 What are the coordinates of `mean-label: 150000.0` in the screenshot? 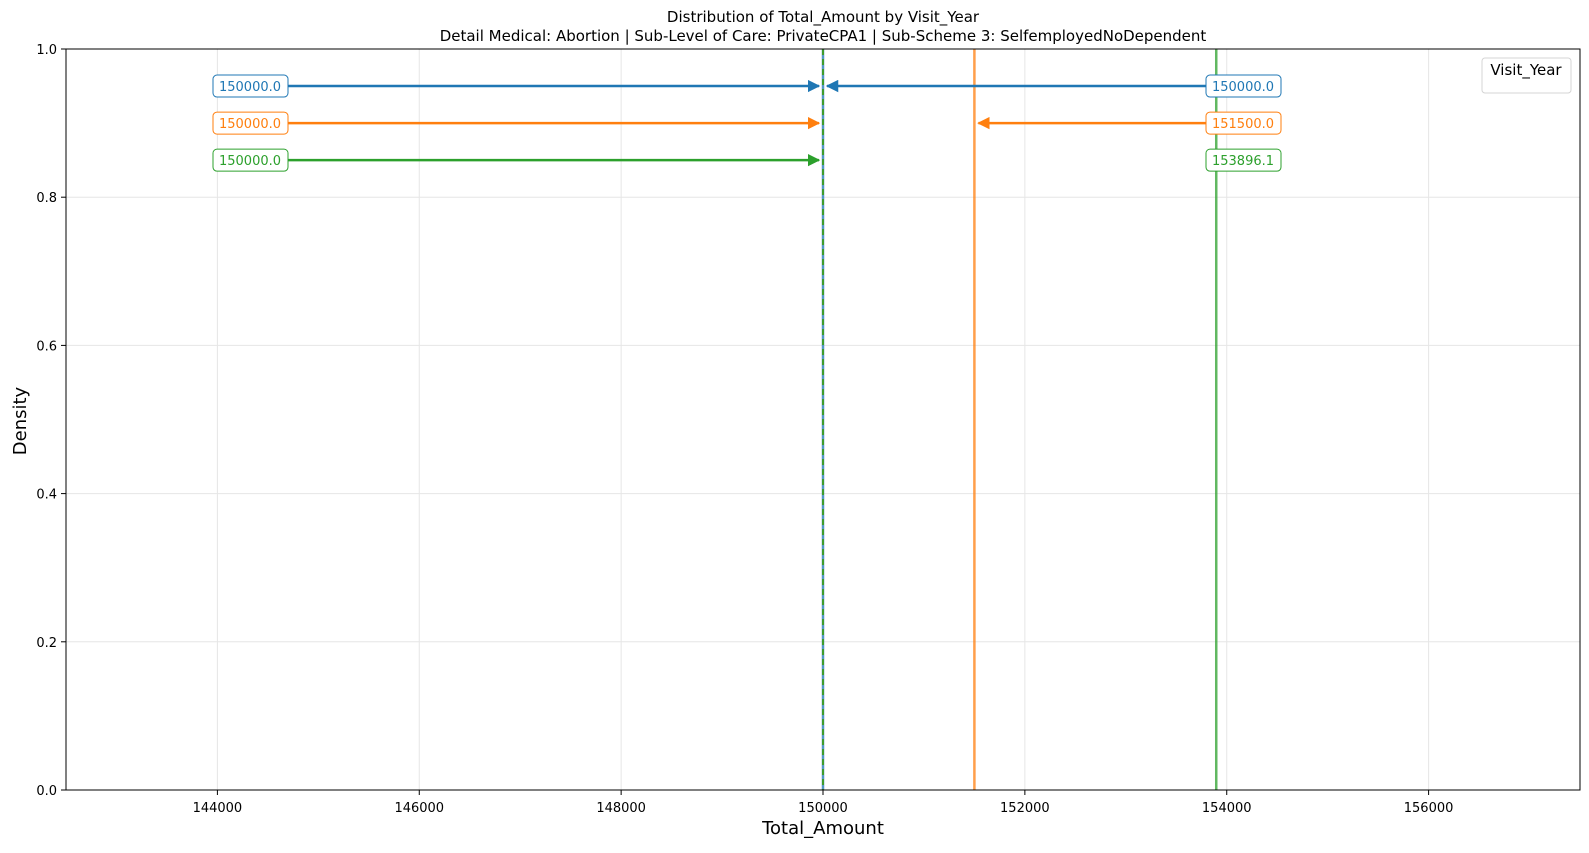 It's located at (1243, 87).